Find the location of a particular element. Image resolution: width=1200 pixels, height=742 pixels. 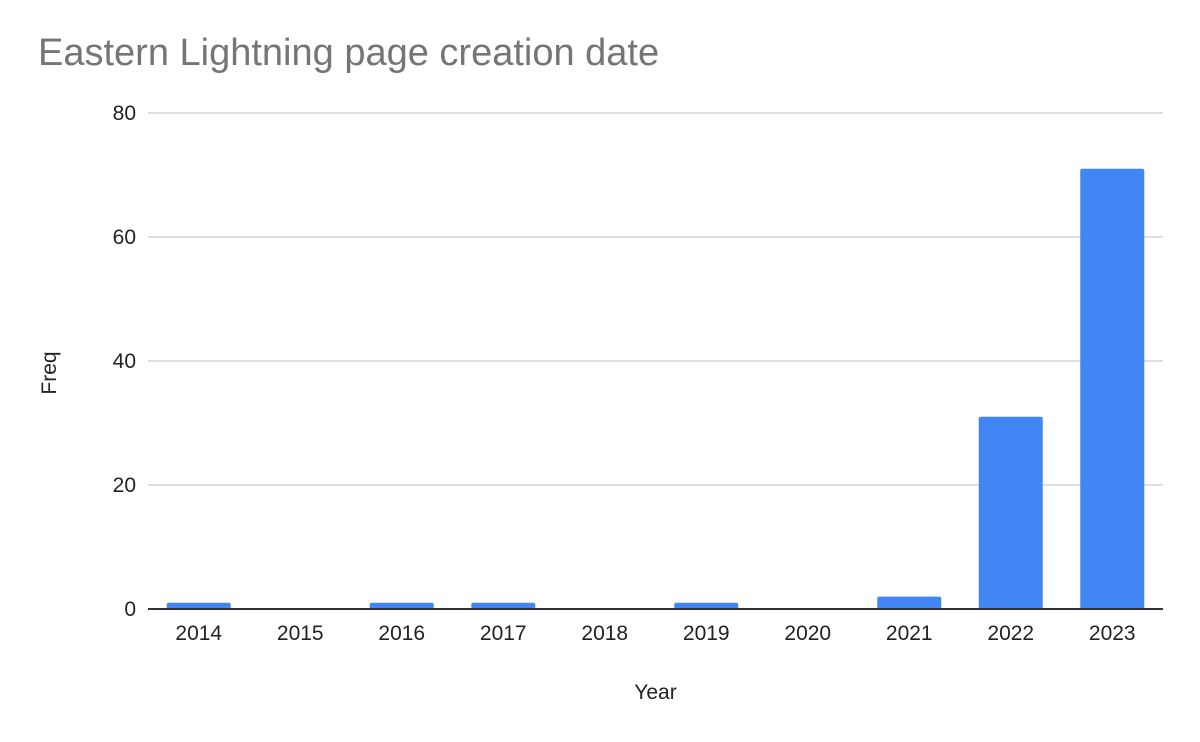

y-axis-title: Freq is located at coordinates (49, 372).